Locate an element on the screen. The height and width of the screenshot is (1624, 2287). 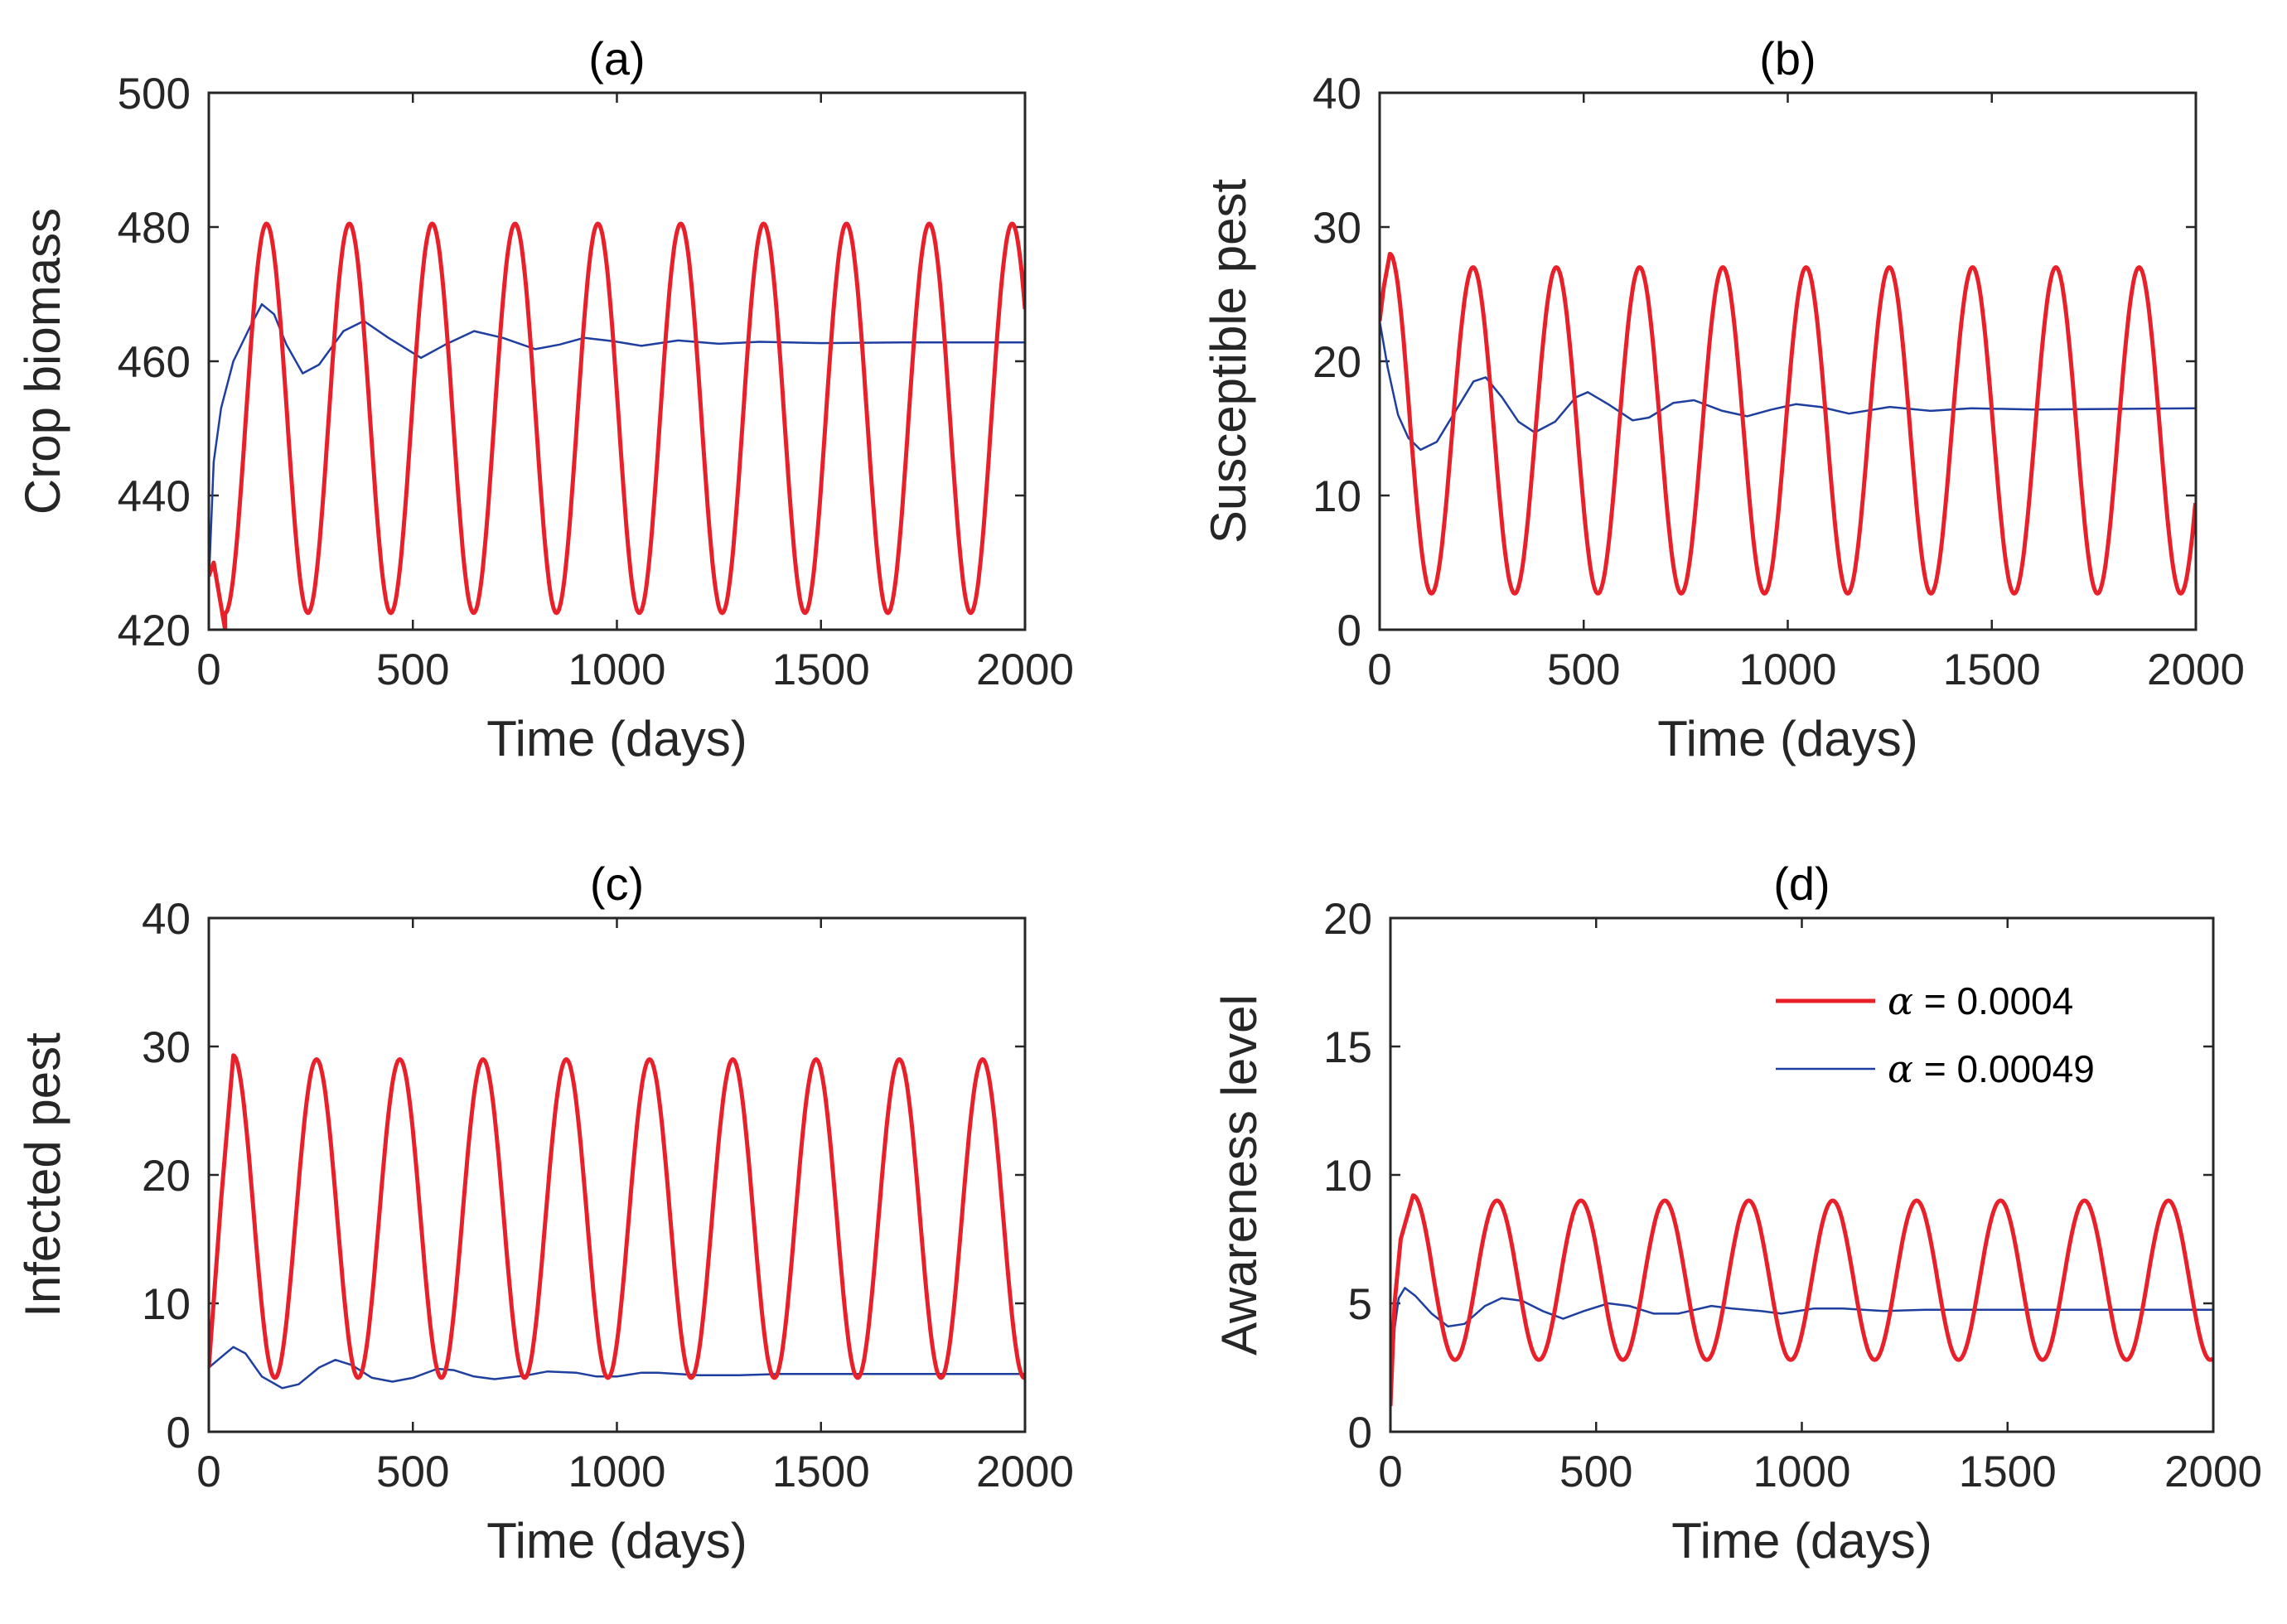
y-tick-label: 5 is located at coordinates (1360, 1304).